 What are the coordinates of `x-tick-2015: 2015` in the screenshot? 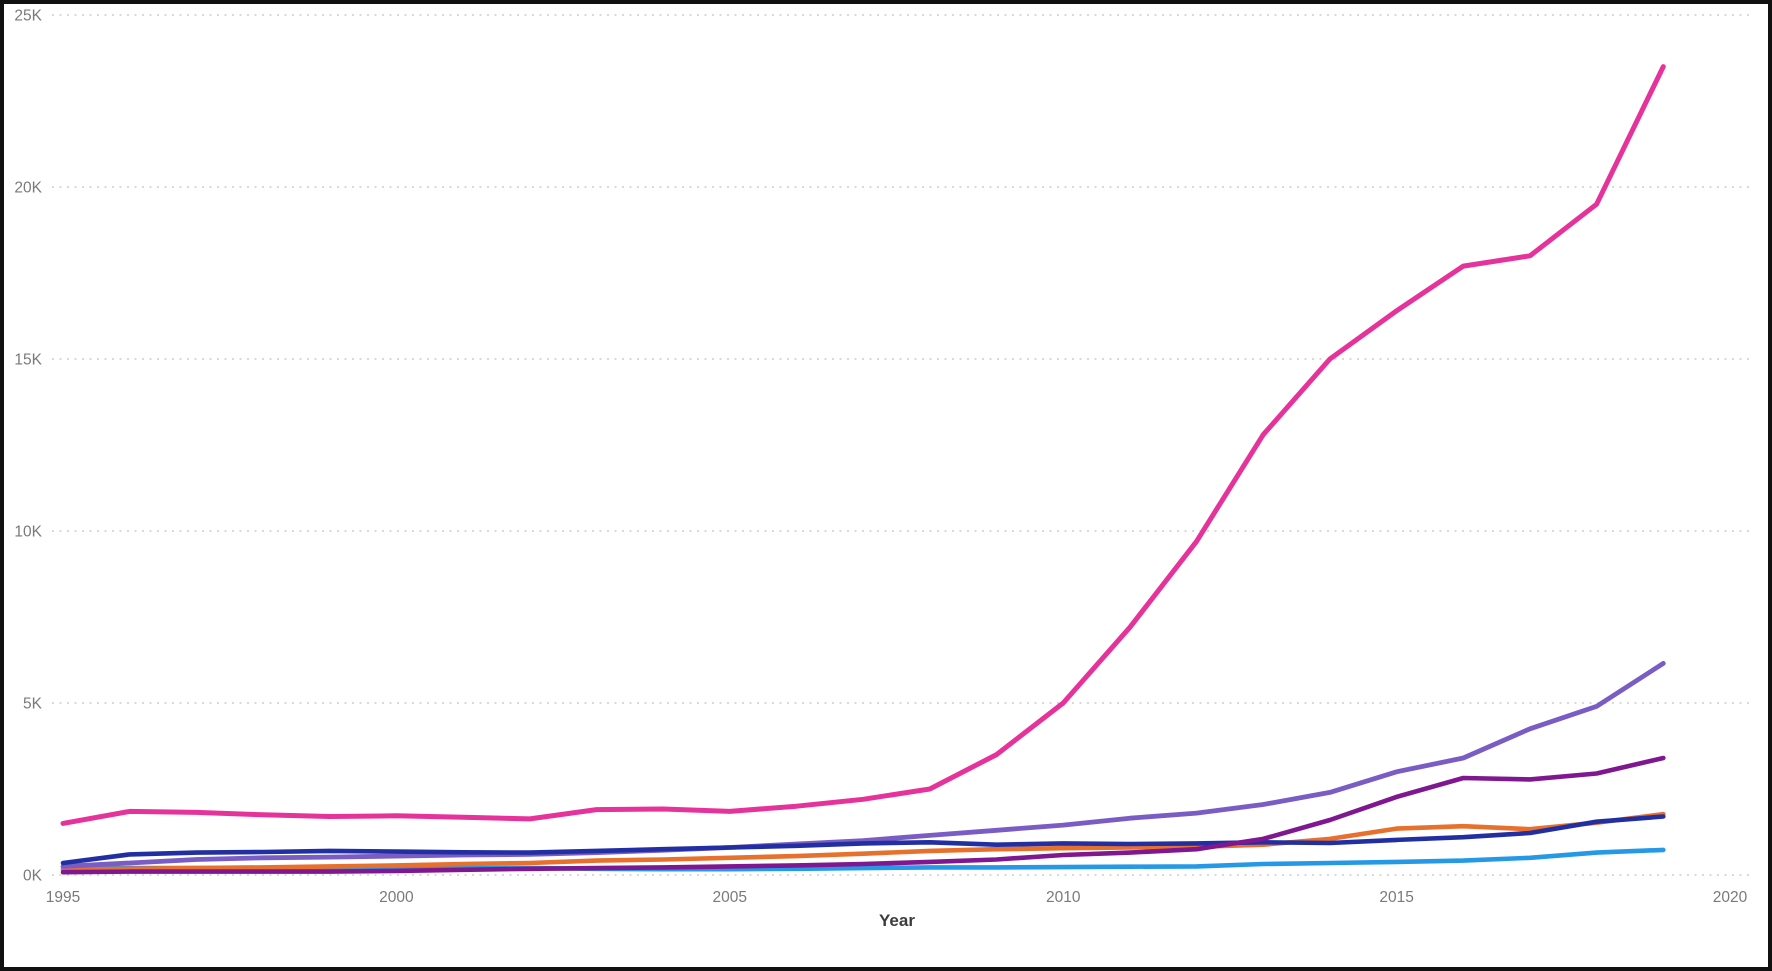 It's located at (1396, 897).